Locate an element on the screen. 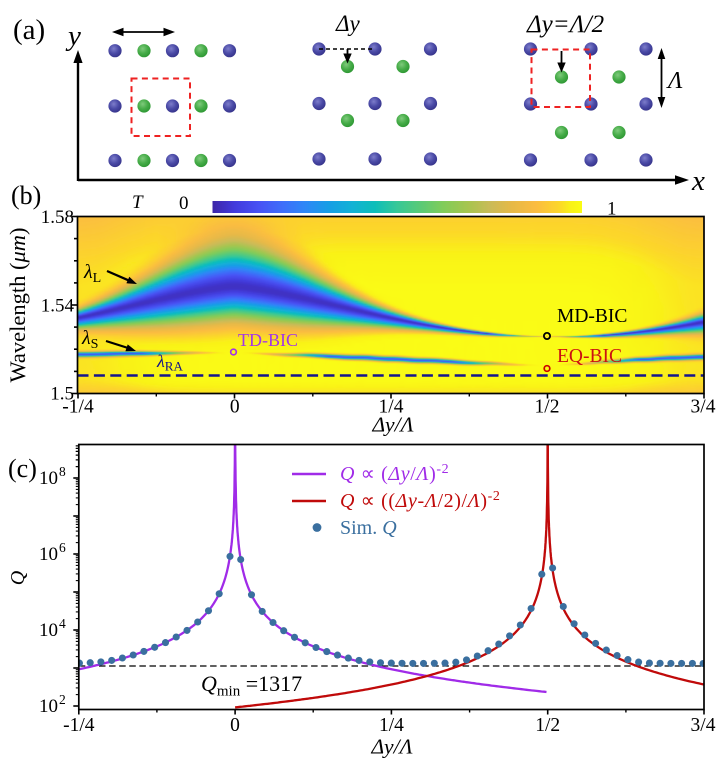 This screenshot has width=721, height=769. svg-text: 2 is located at coordinates (62, 699).